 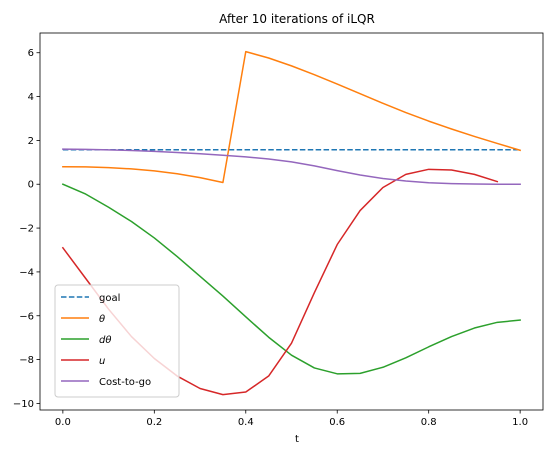 What do you see at coordinates (246, 422) in the screenshot?
I see `x-tick-label: 0.4` at bounding box center [246, 422].